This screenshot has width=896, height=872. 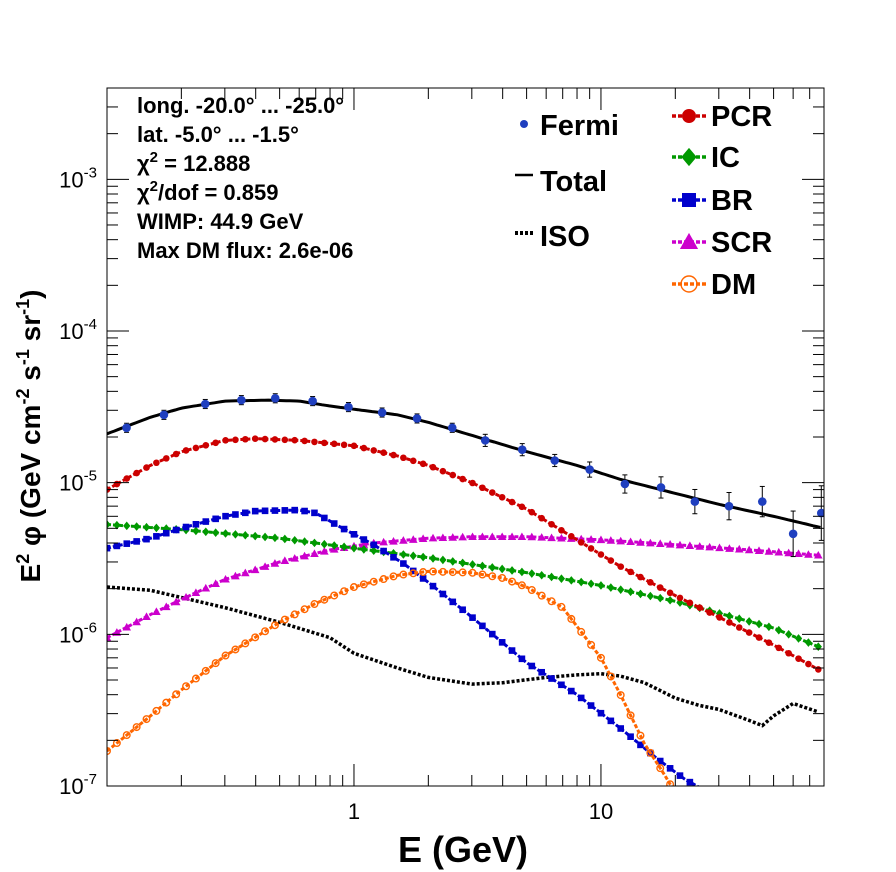 What do you see at coordinates (240, 105) in the screenshot?
I see `fit-info-line: long. -20.0° ... -25.0°` at bounding box center [240, 105].